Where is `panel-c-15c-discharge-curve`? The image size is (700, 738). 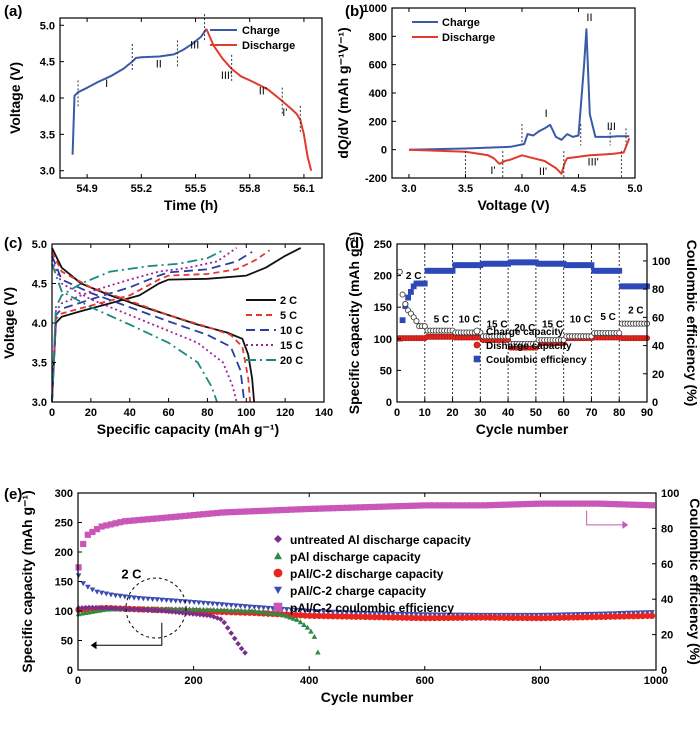 panel-c-15c-discharge-curve is located at coordinates (144, 331).